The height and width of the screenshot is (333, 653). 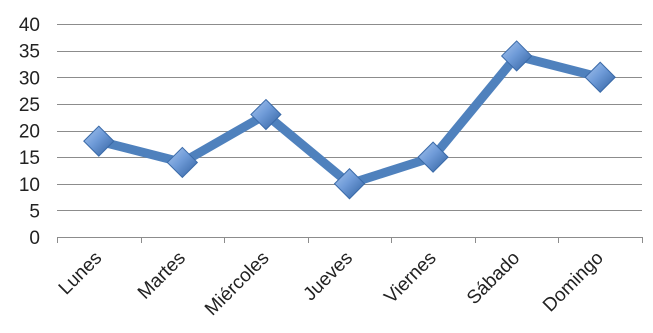 I want to click on y-tick-label-30: 30, so click(x=29, y=78).